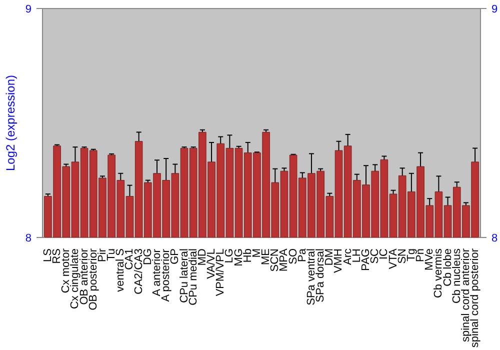 The image size is (500, 350). I want to click on x-tick-label: CPu medial, so click(193, 277).